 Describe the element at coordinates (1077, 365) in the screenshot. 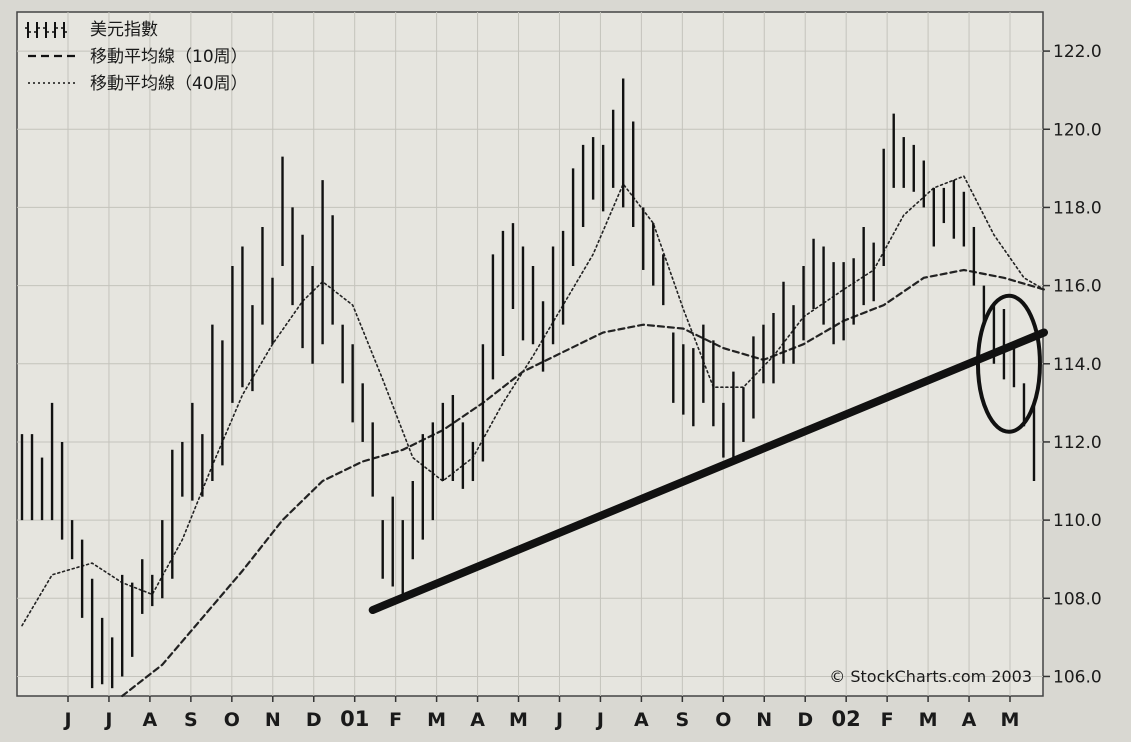

I see `y-tick-label: 114.0` at that location.